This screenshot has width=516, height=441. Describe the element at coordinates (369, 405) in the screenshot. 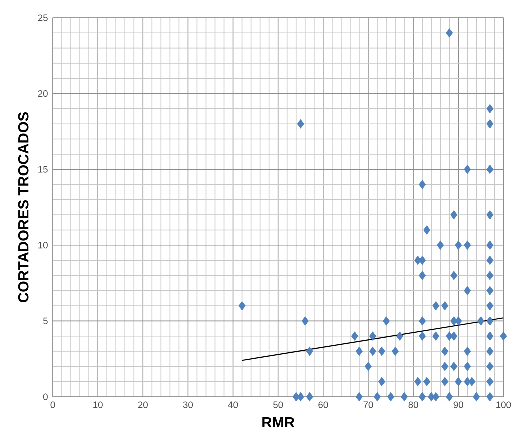

I see `x-tick-label: 70` at that location.